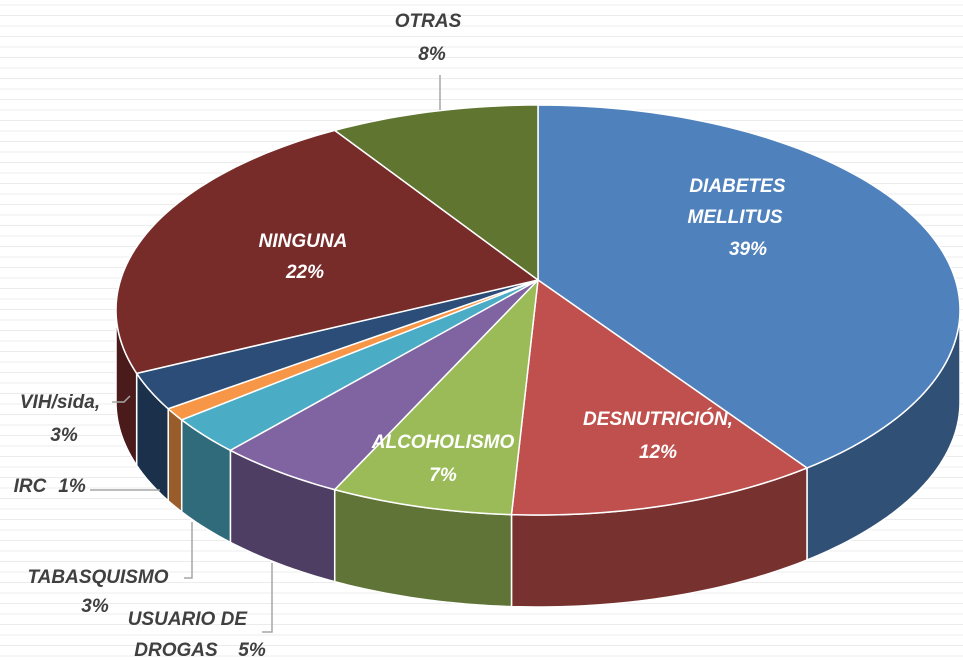 The width and height of the screenshot is (963, 661). Describe the element at coordinates (190, 635) in the screenshot. I see `category-label: USUARIO DE DROGAS` at that location.